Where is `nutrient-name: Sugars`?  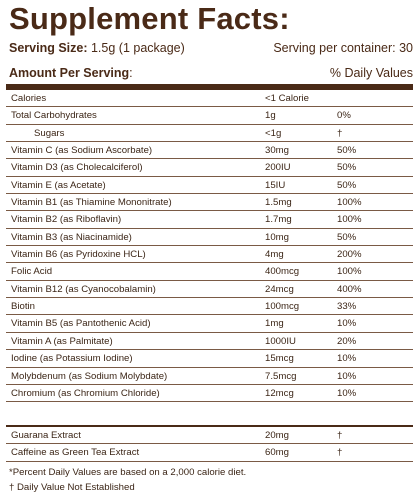
nutrient-name: Sugars is located at coordinates (49, 133).